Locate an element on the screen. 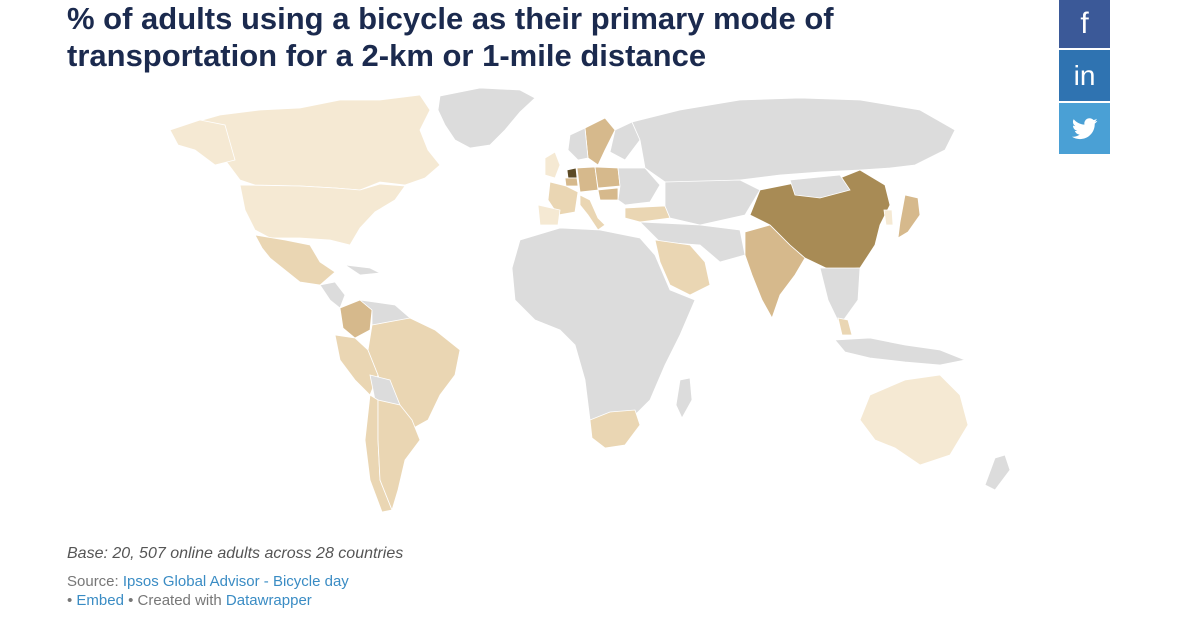 This screenshot has height=632, width=1200. linkedin-share-button: in is located at coordinates (1084, 75).